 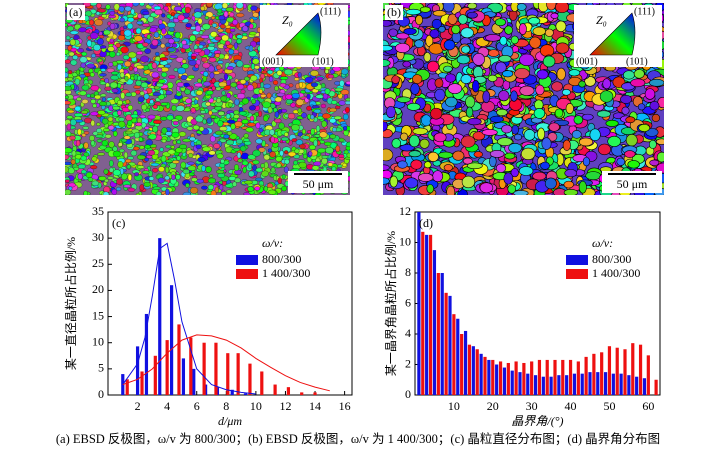 I want to click on x-axis-label: 晶界角/(°), so click(x=537, y=421).